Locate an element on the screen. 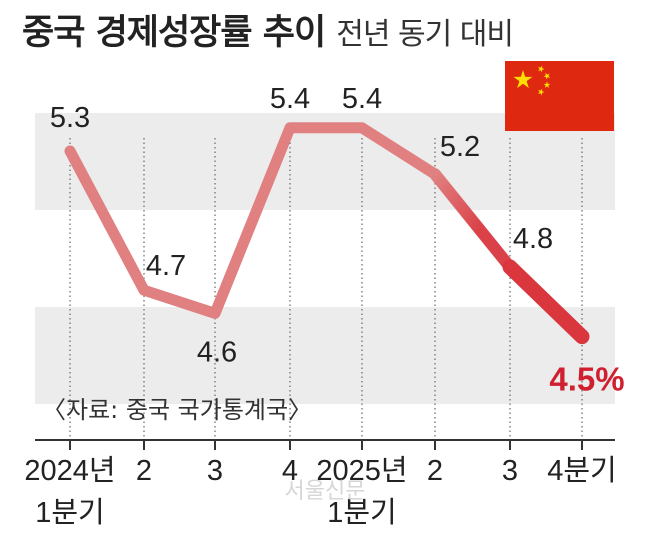  chart-header: 중국 경제성장률 추이 전년 동기 대비 is located at coordinates (268, 29).